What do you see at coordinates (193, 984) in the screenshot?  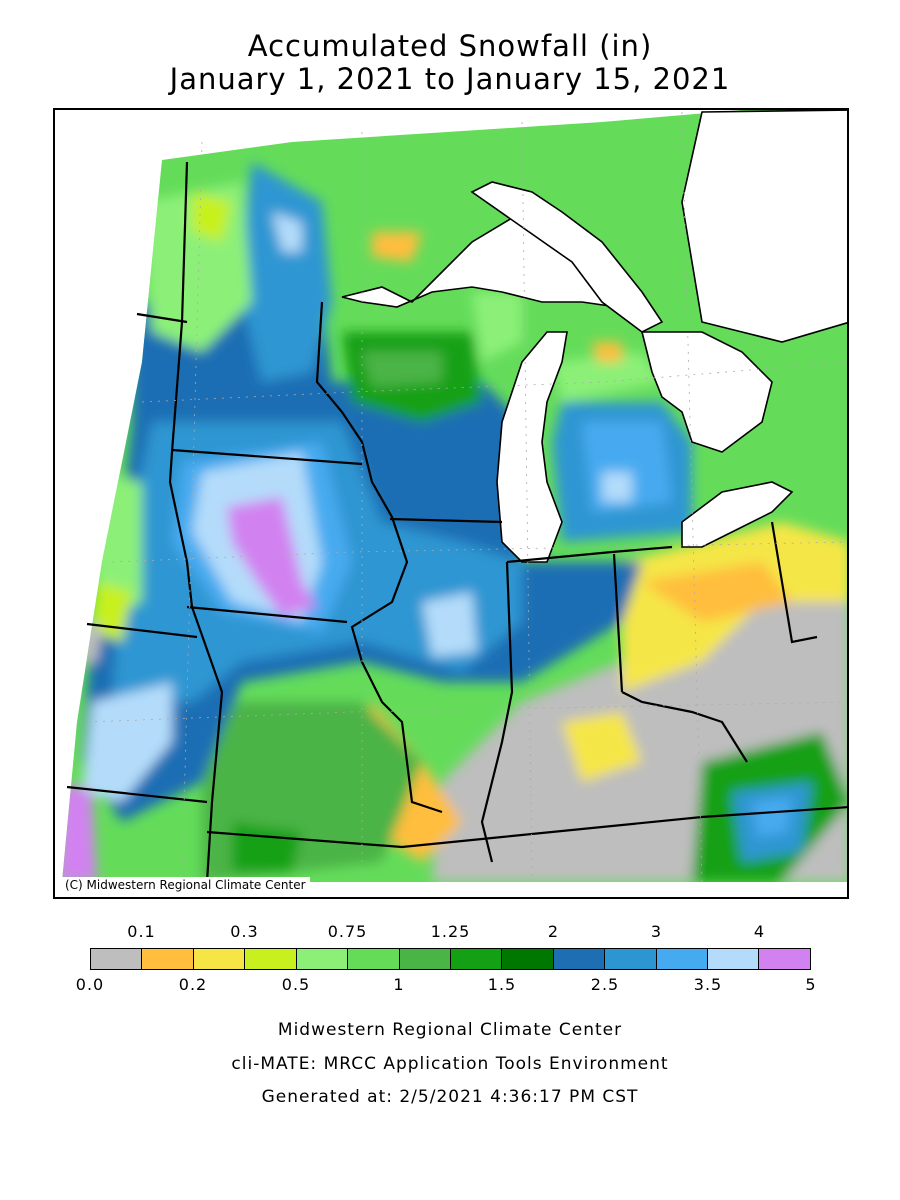 I see `legend-bottom-label: 0.2` at bounding box center [193, 984].